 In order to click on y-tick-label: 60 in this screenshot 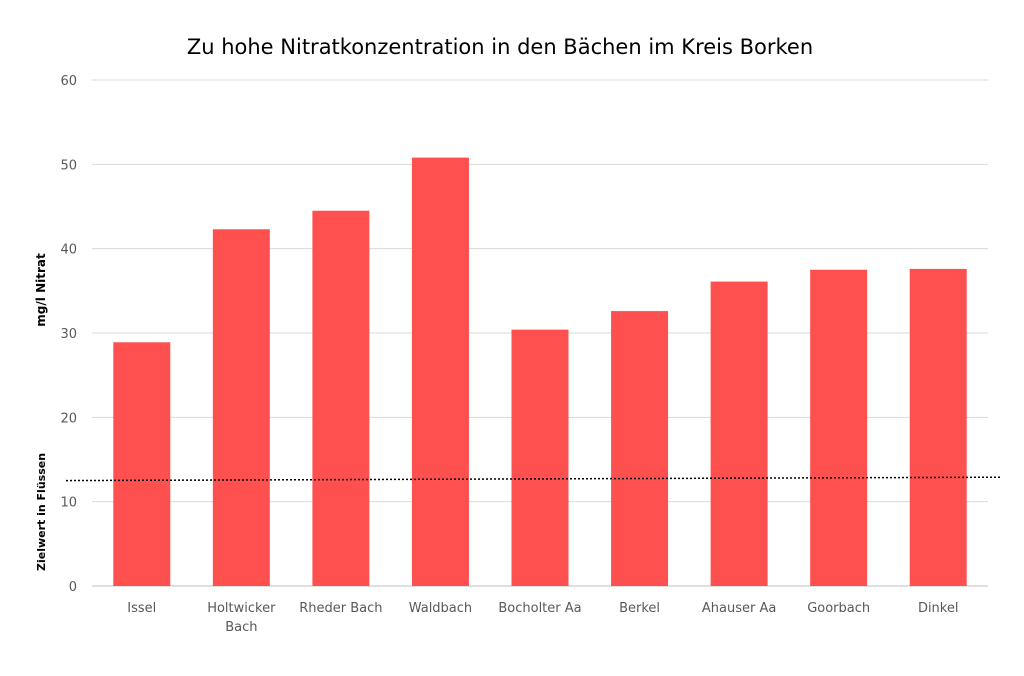, I will do `click(68, 81)`.